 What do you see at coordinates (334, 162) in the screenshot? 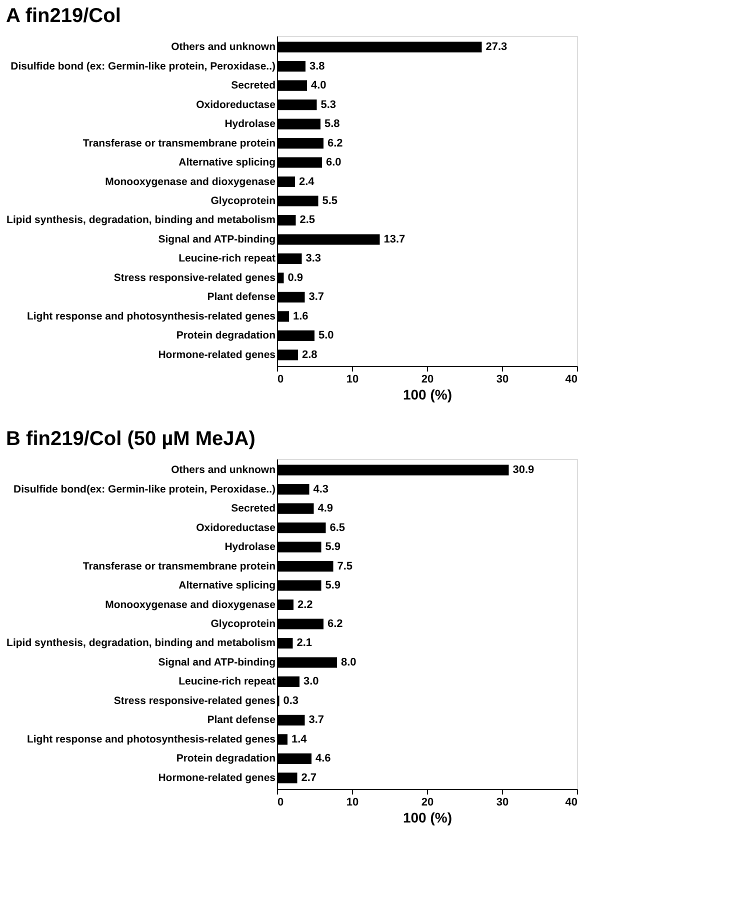
I see `data-label: 6.0` at bounding box center [334, 162].